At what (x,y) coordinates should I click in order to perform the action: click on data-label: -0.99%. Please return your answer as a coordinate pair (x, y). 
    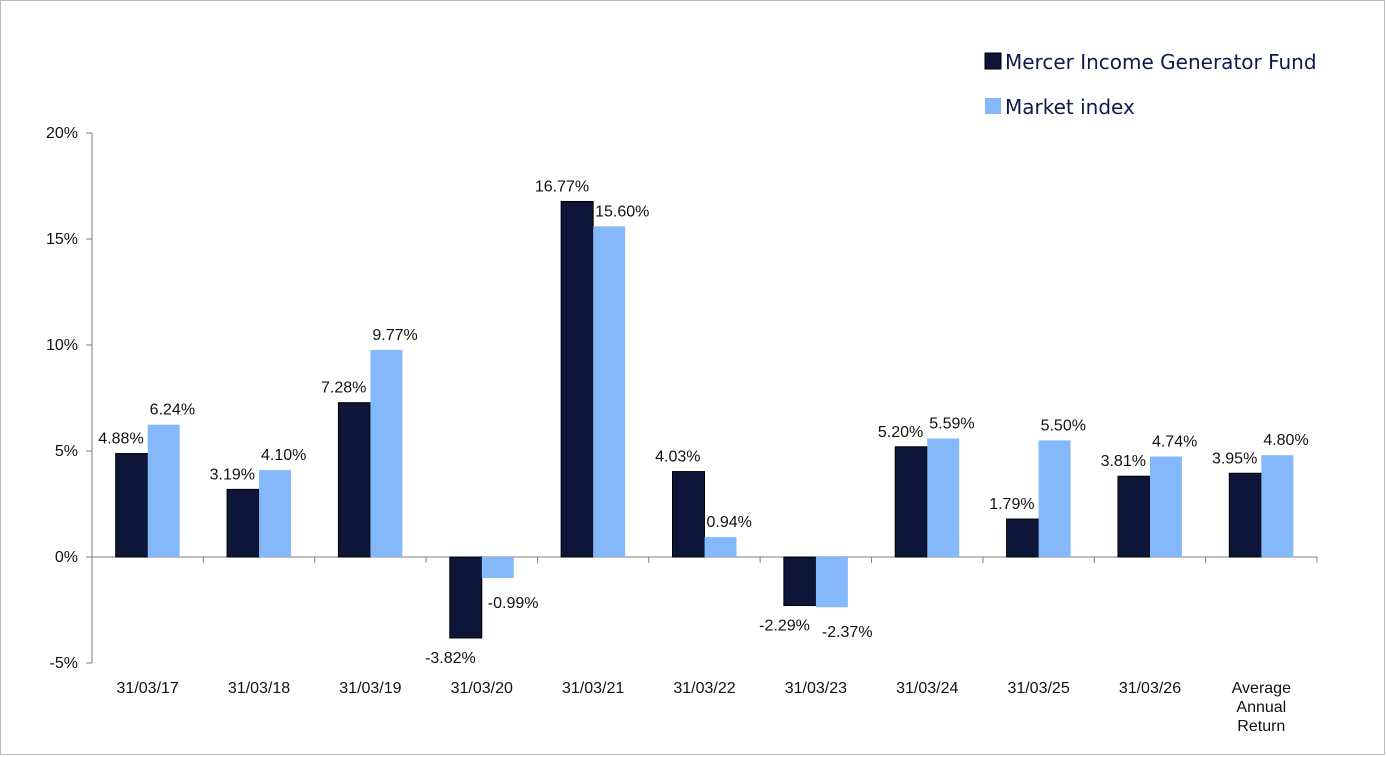
    Looking at the image, I should click on (513, 603).